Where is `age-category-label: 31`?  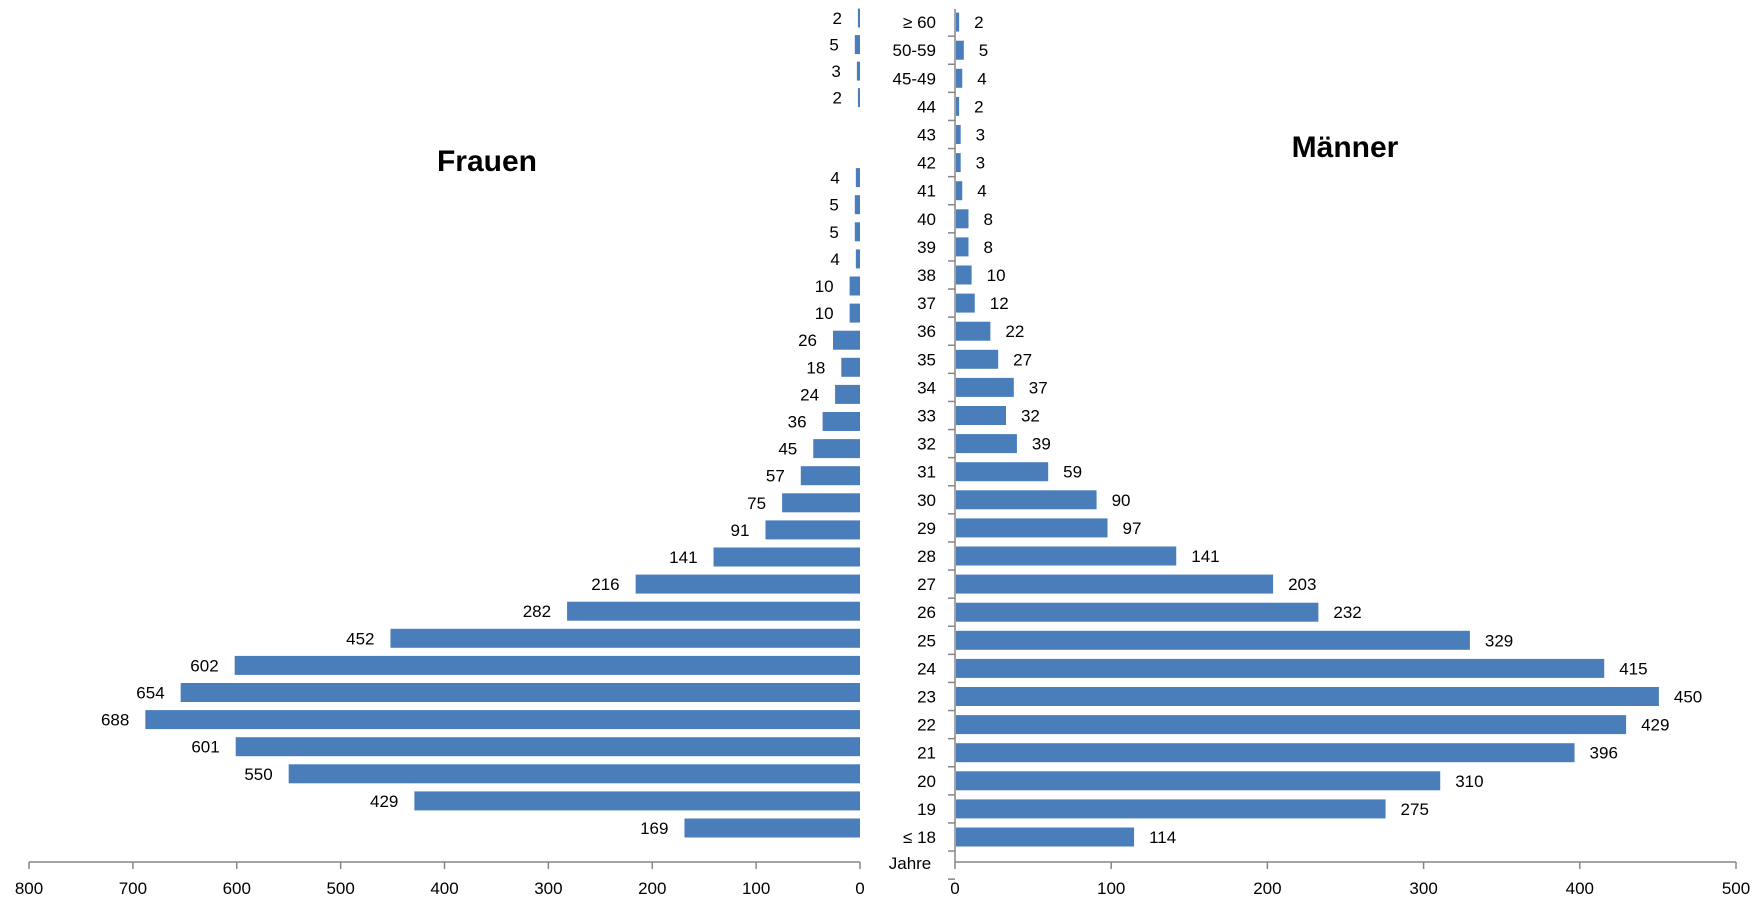
age-category-label: 31 is located at coordinates (926, 472).